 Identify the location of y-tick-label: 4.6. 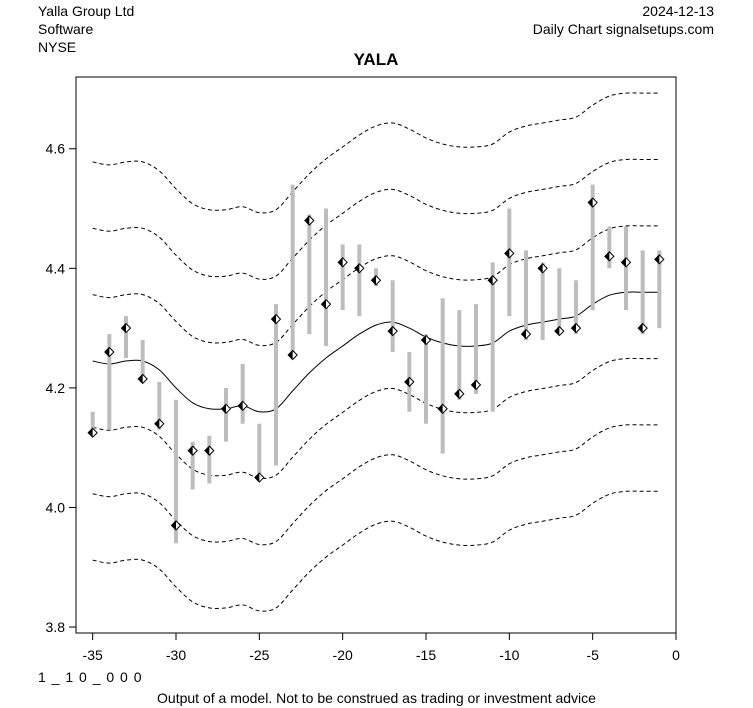
(56, 149).